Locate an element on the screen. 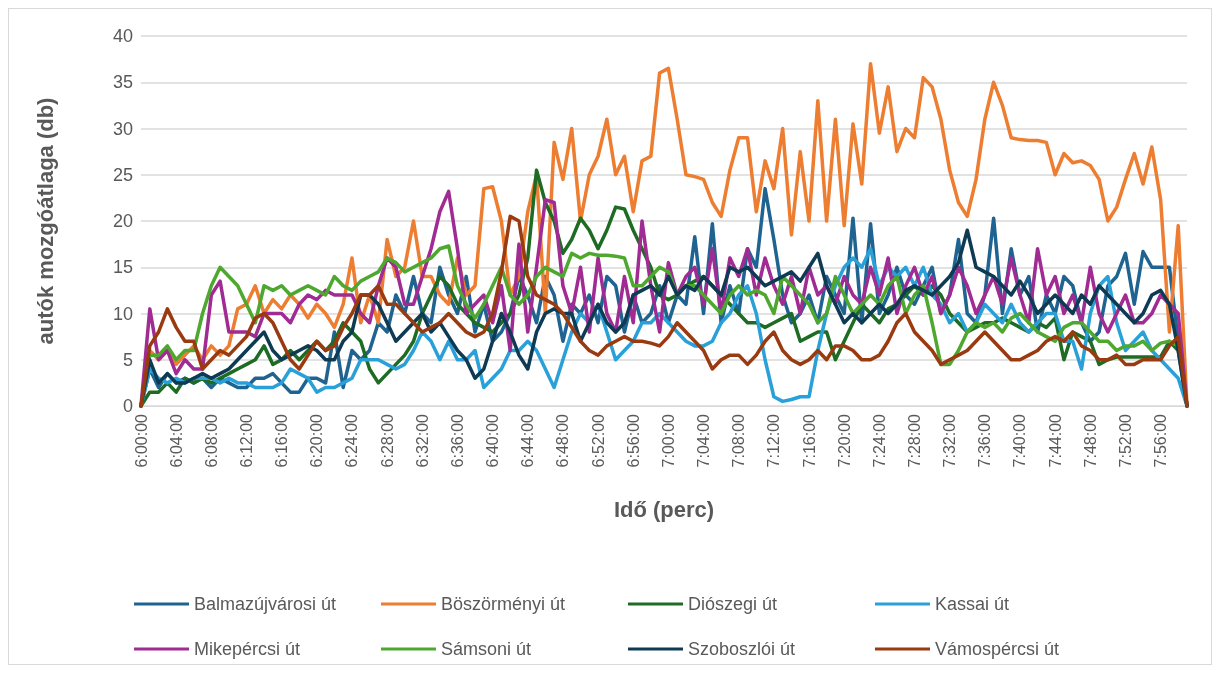  x-tick-label: 6:24:00 is located at coordinates (352, 440).